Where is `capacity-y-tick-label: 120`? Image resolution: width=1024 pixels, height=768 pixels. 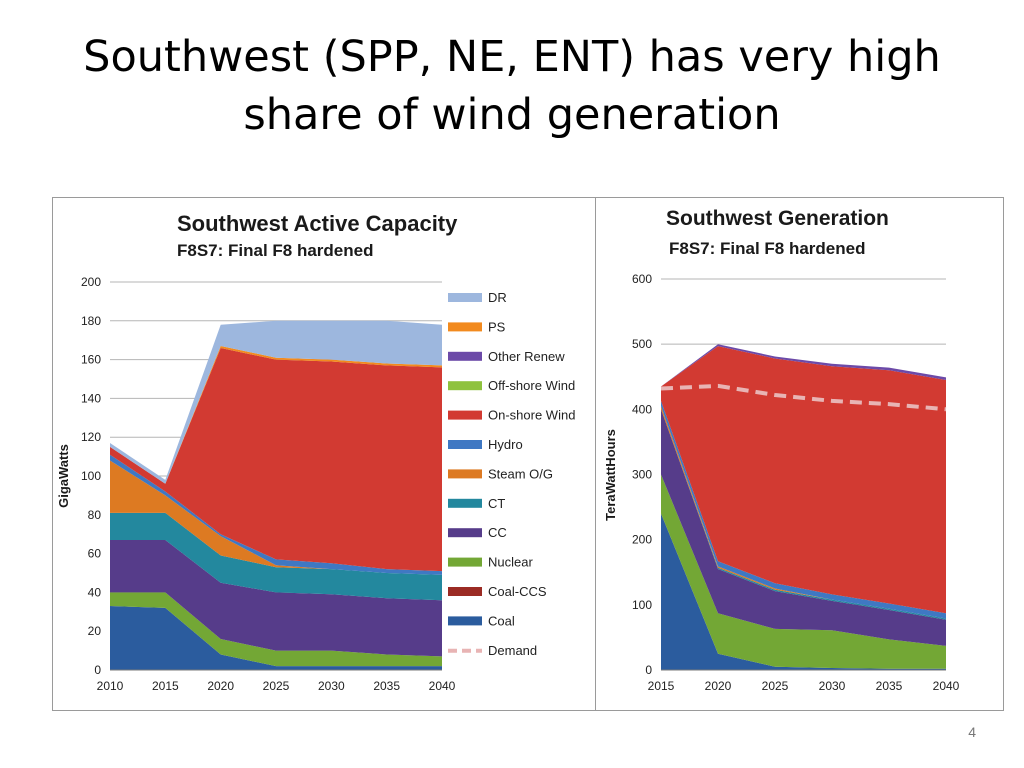 capacity-y-tick-label: 120 is located at coordinates (91, 437).